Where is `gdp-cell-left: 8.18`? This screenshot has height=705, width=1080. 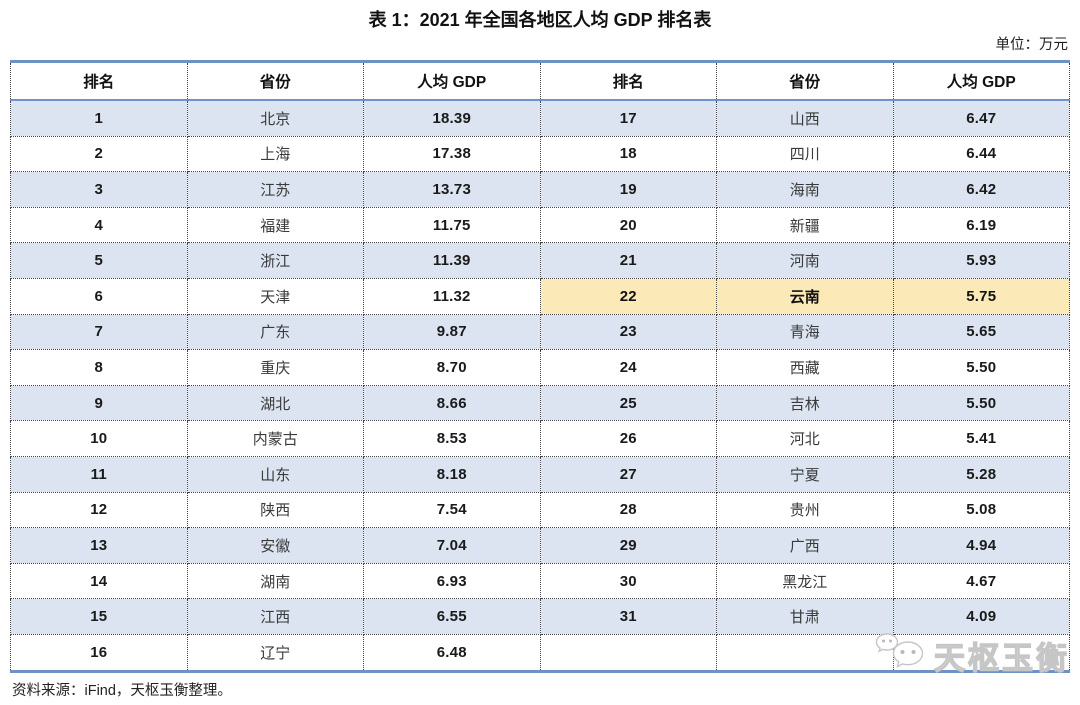 gdp-cell-left: 8.18 is located at coordinates (452, 474).